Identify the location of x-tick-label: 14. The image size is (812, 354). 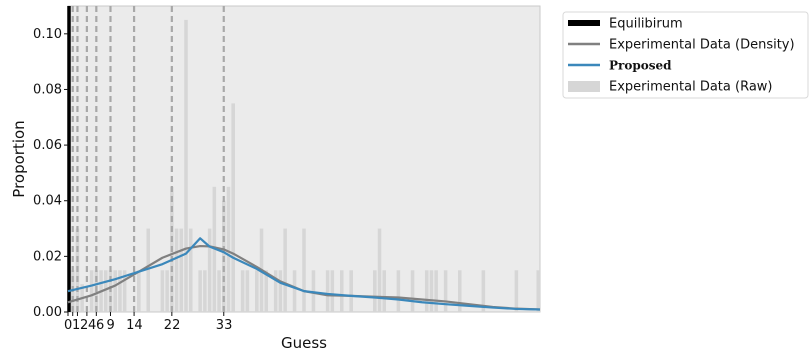
(134, 325).